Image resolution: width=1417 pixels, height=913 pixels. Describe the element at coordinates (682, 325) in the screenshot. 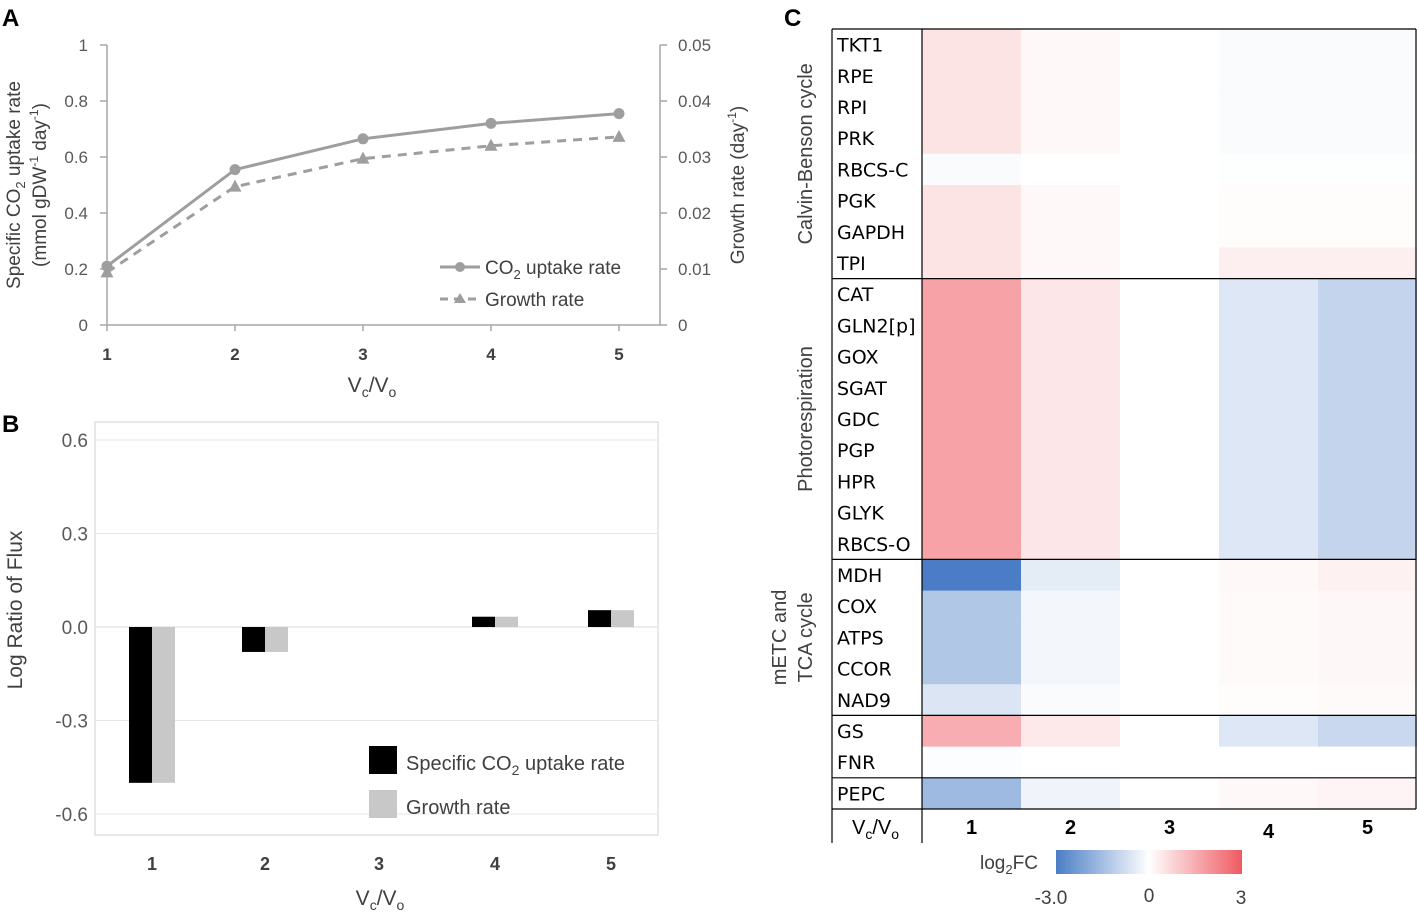

I see `panel-a-y2tick-label: 0` at that location.